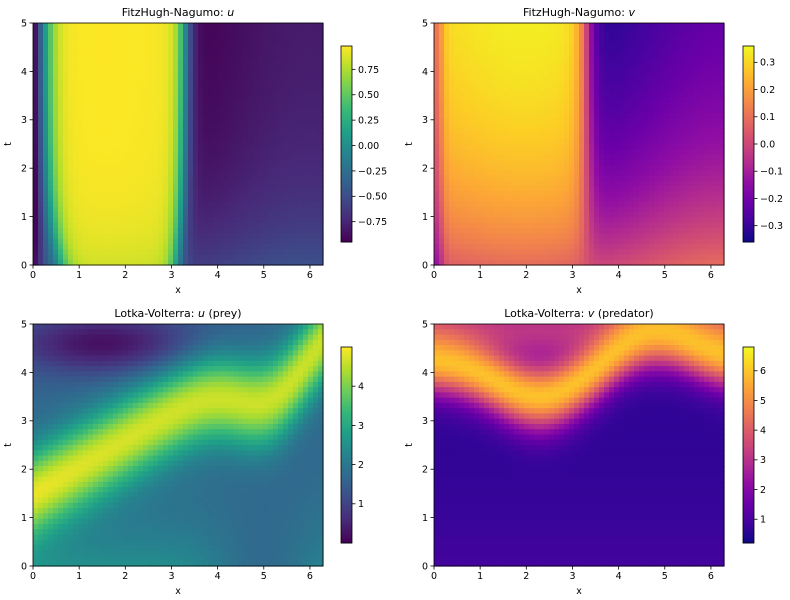 This screenshot has height=600, width=790. What do you see at coordinates (346, 135) in the screenshot?
I see `colorbar-segment` at bounding box center [346, 135].